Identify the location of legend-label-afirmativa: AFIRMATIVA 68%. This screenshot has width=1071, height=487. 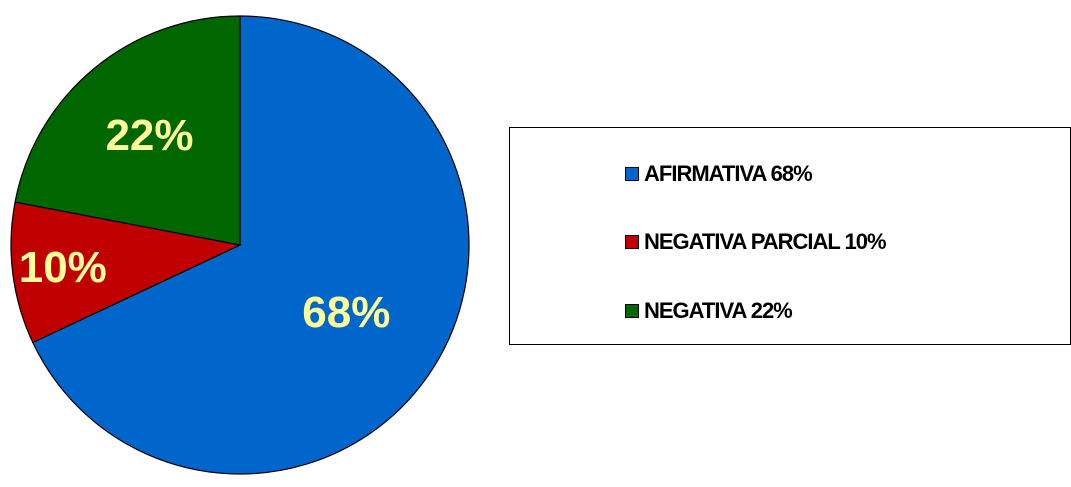
(728, 174).